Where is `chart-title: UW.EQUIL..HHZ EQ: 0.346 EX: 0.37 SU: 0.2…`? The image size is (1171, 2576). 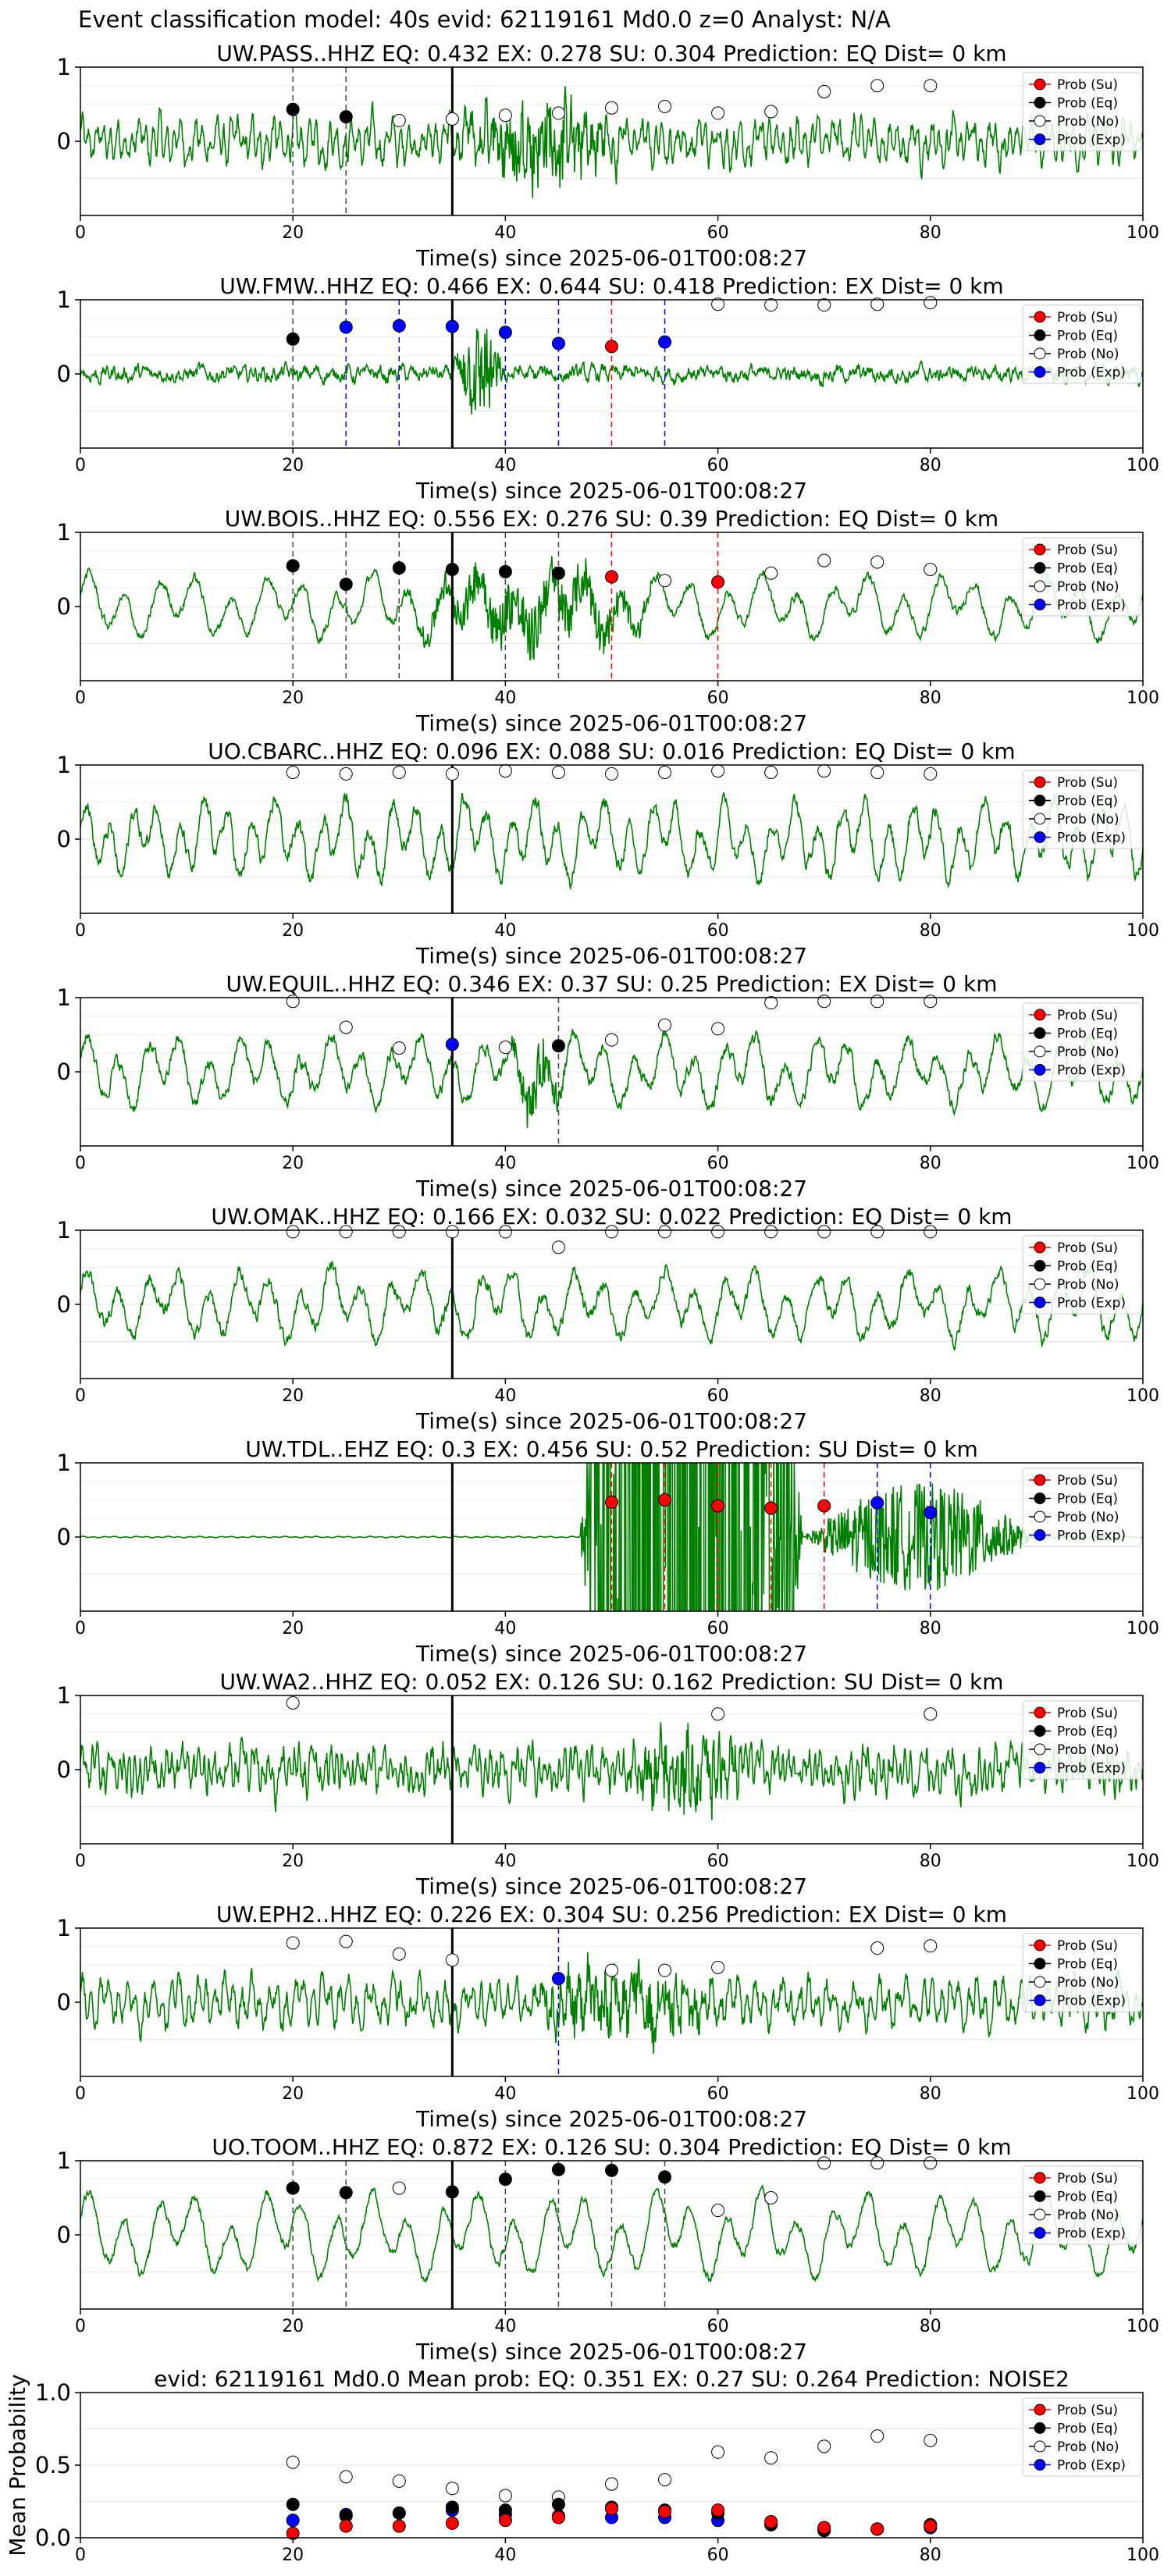
chart-title: UW.EQUIL..HHZ EQ: 0.346 EX: 0.37 SU: 0.2… is located at coordinates (611, 984).